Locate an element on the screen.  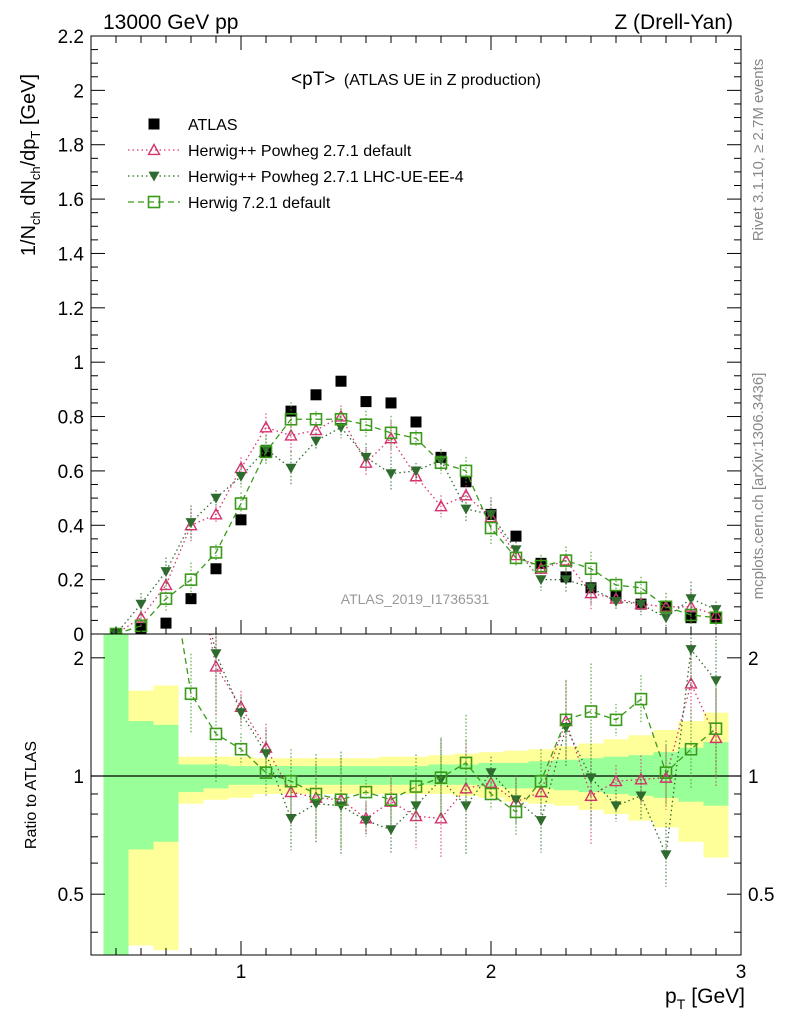
ratio-y-tick-label: 0.5 is located at coordinates (761, 895).